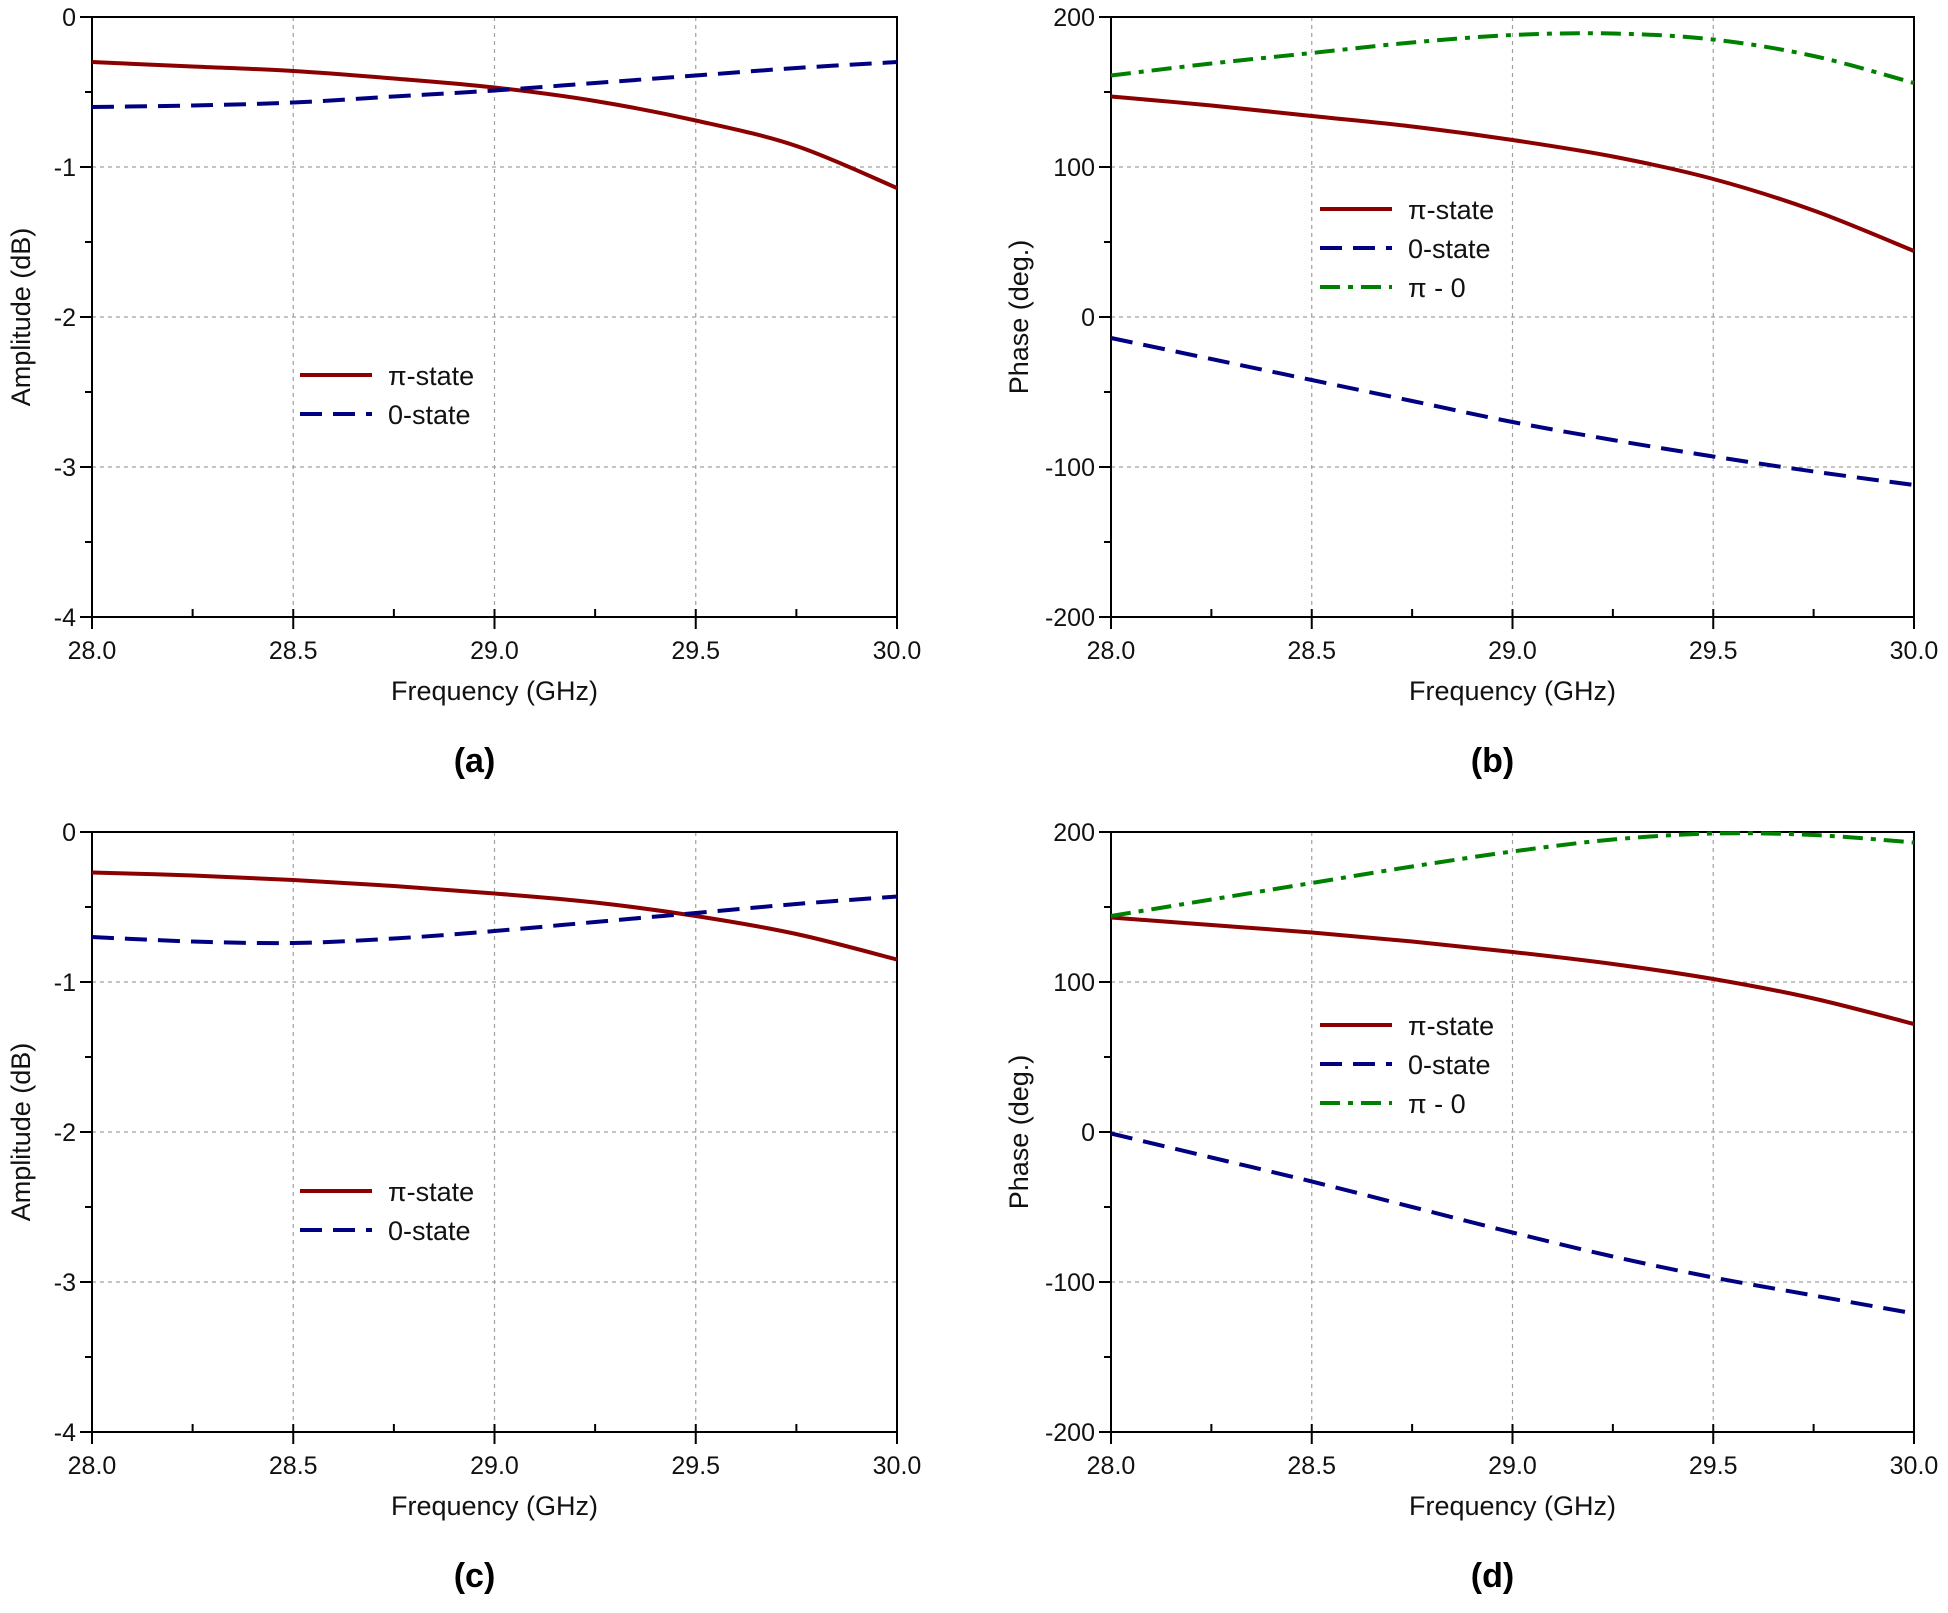 This screenshot has height=1613, width=1948. What do you see at coordinates (475, 1576) in the screenshot?
I see `panel-title: (c)` at bounding box center [475, 1576].